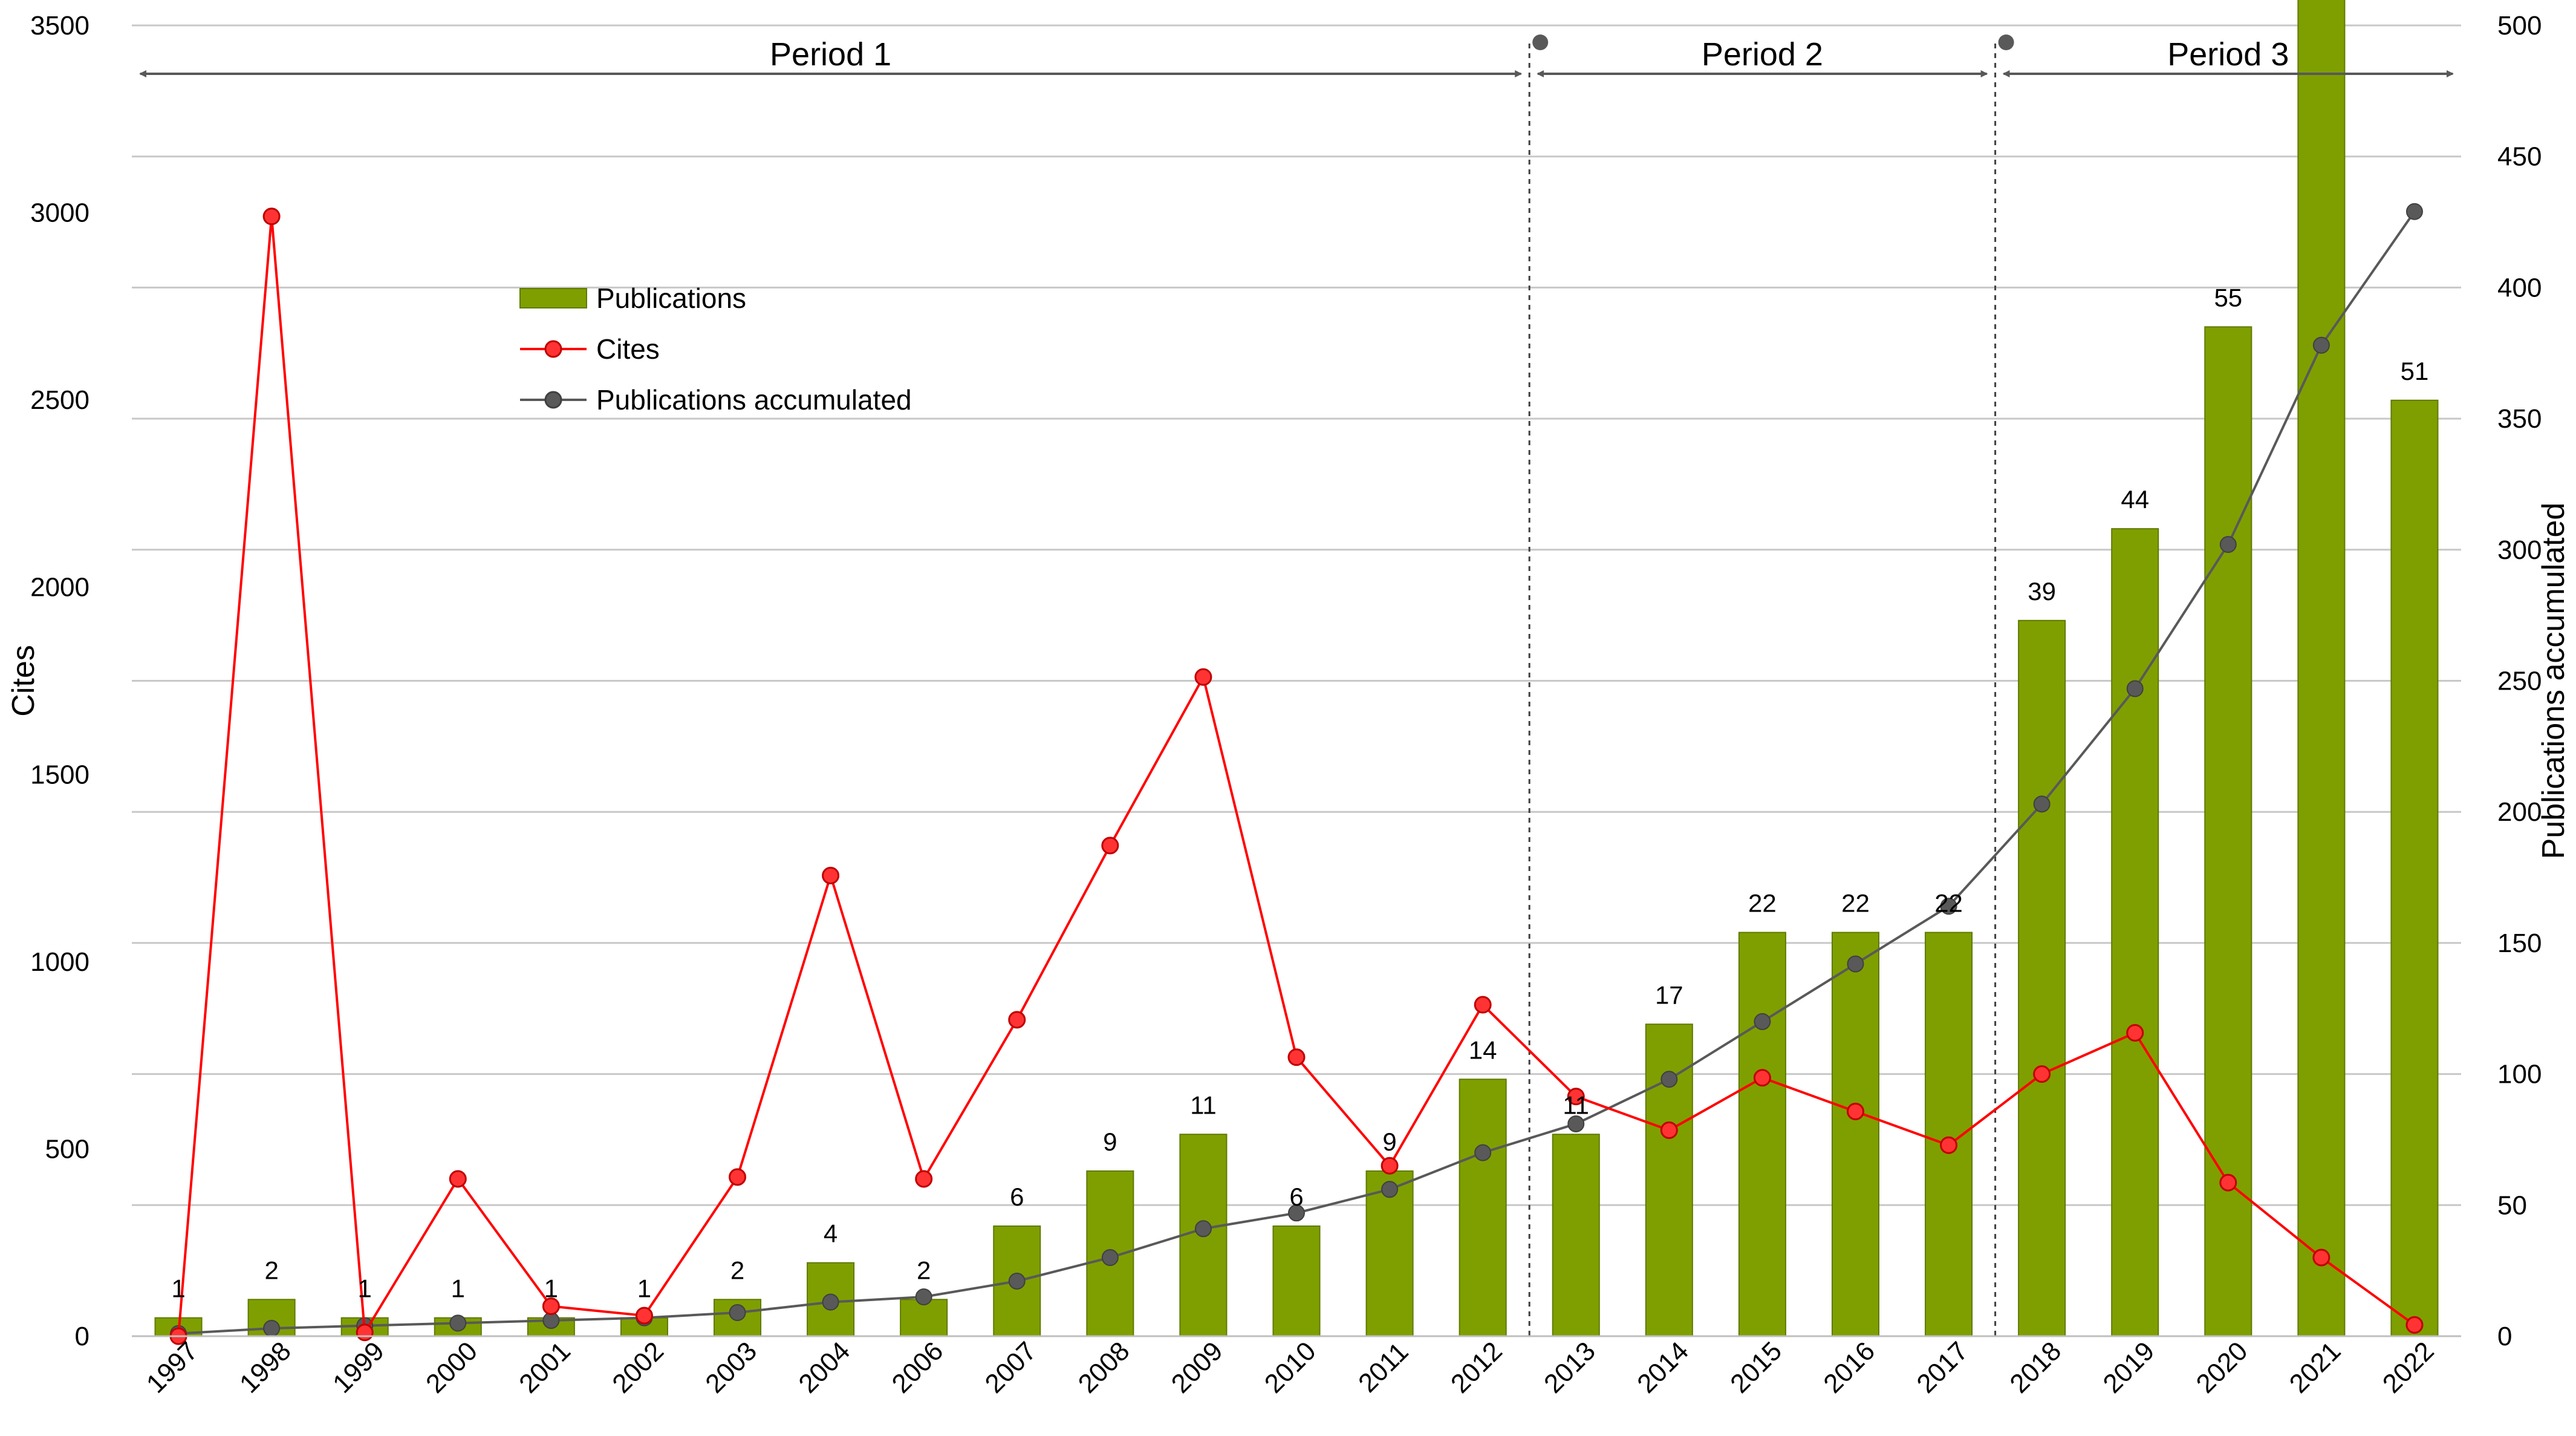  I want to click on legend-label-publications: Publications, so click(671, 298).